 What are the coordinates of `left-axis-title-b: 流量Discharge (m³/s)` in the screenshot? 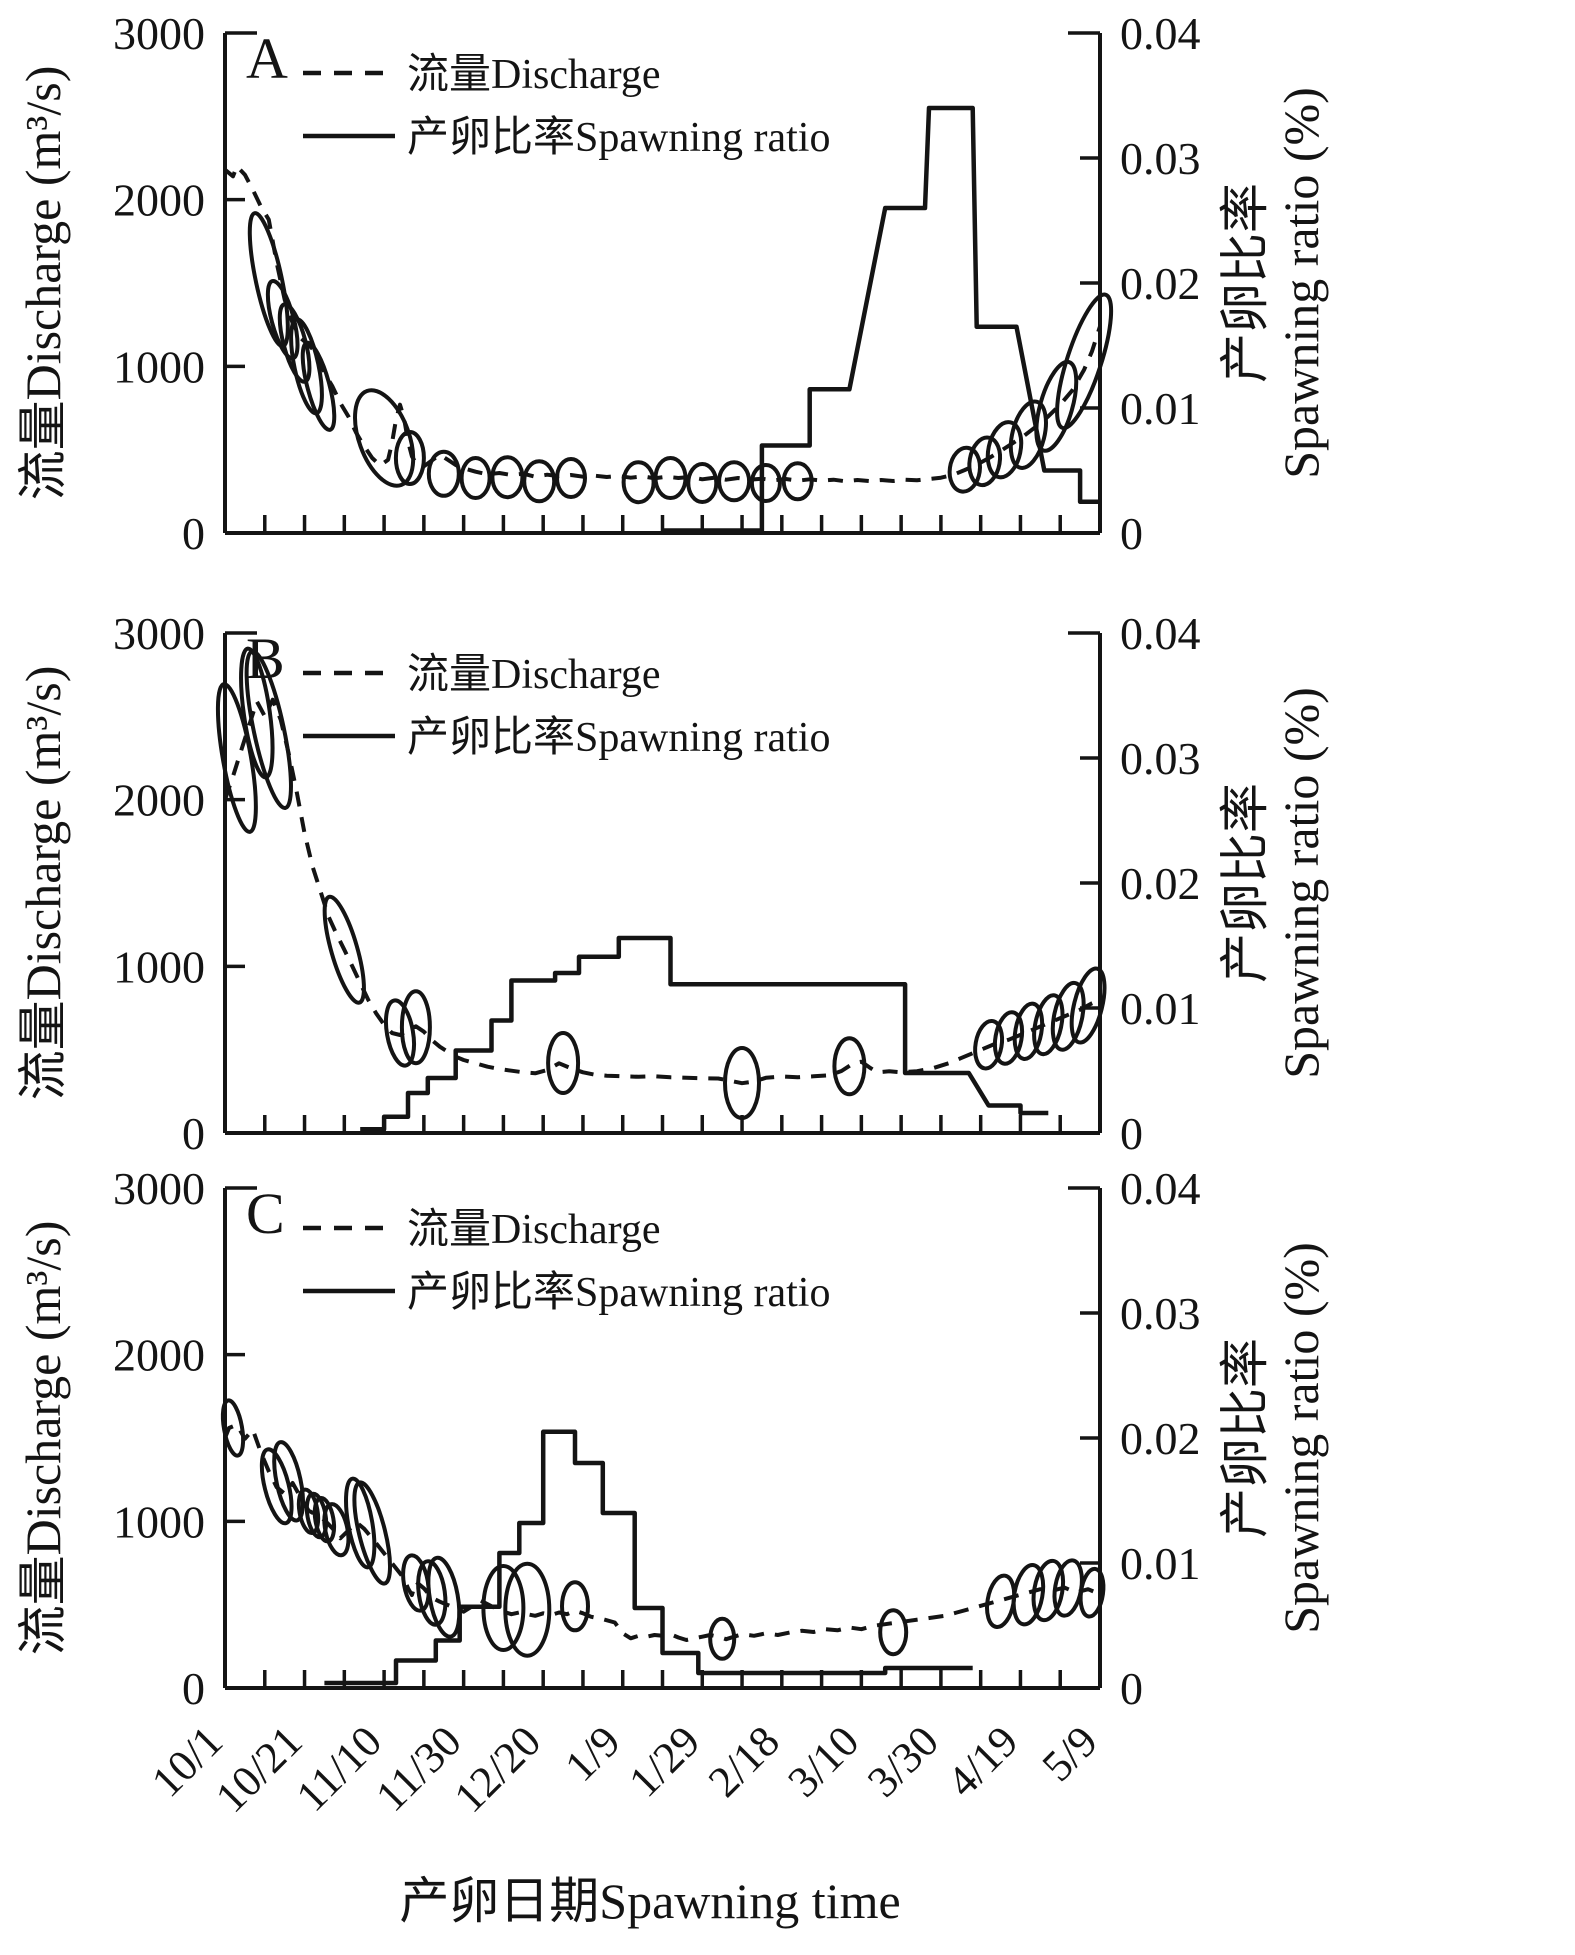 It's located at (43, 883).